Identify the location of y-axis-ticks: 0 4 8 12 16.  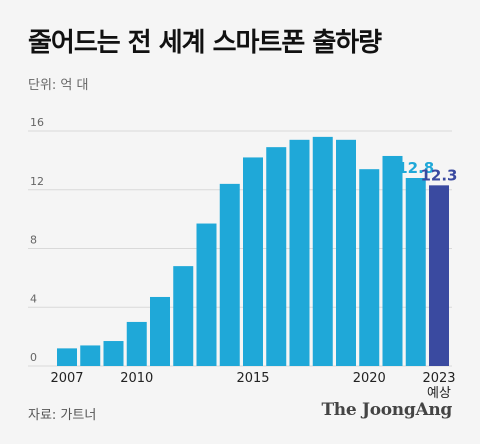
(37, 240).